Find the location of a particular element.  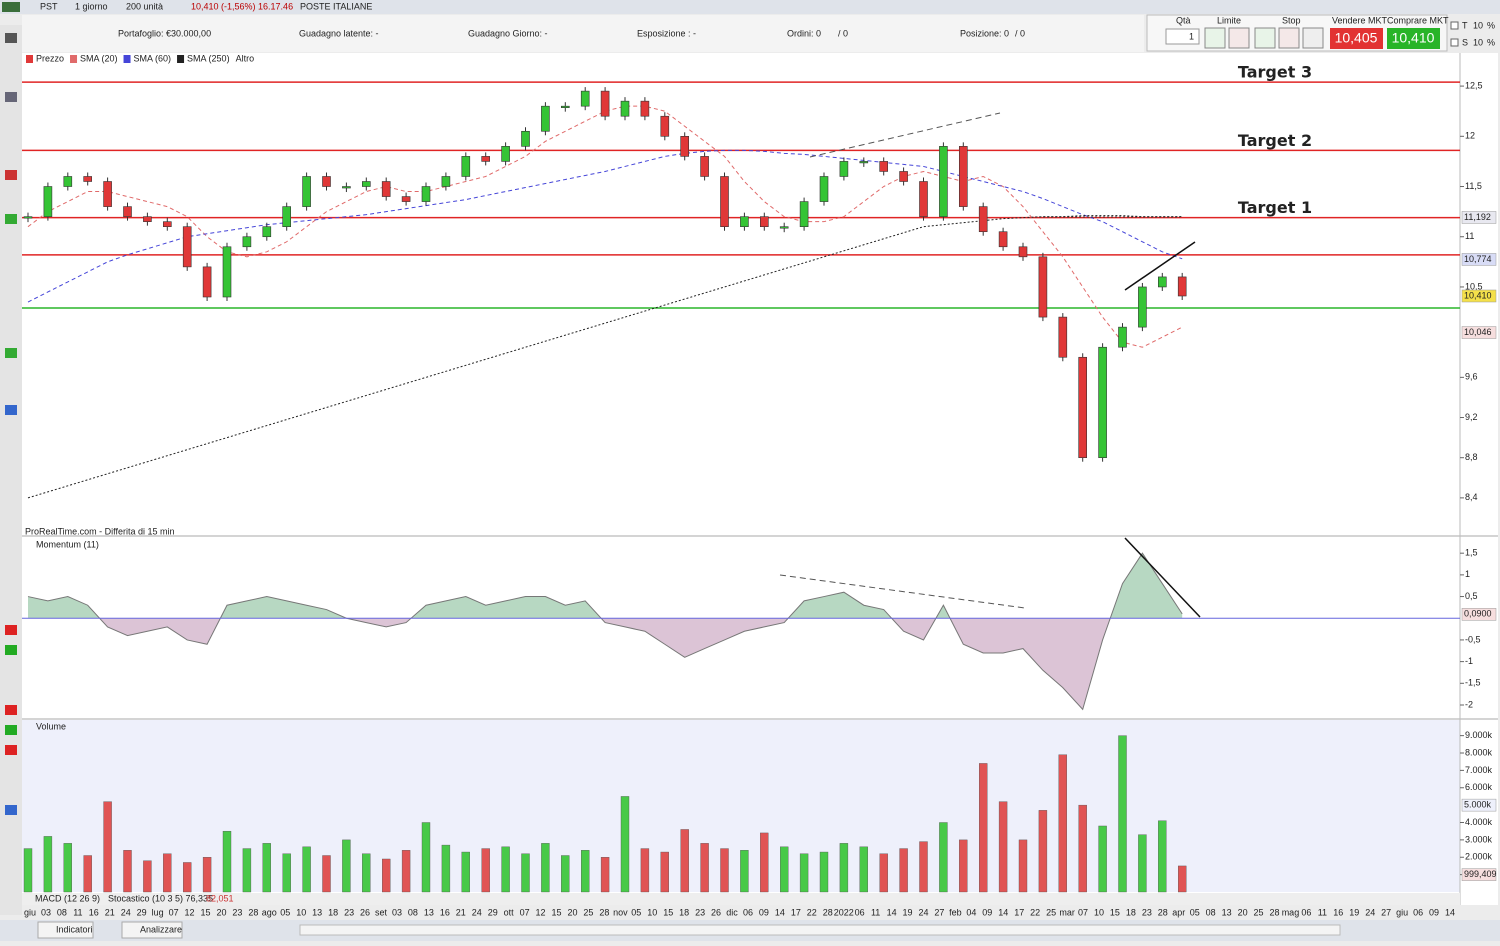

y-tick-label: 9.000k is located at coordinates (1479, 735).